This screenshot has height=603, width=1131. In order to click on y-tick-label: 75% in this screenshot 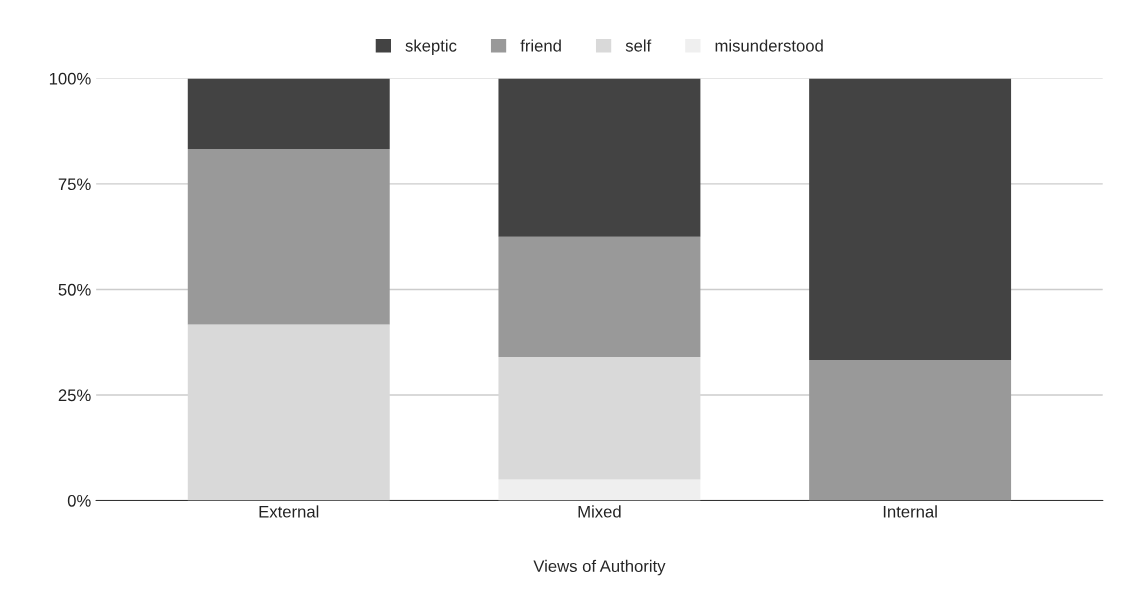, I will do `click(74, 184)`.